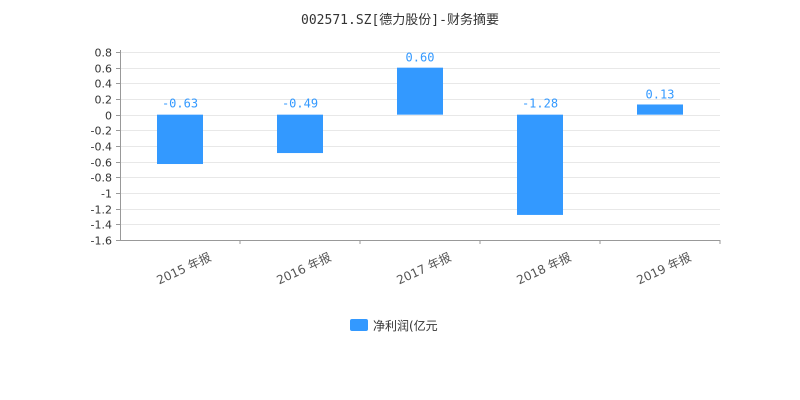 The height and width of the screenshot is (400, 800). What do you see at coordinates (303, 268) in the screenshot?
I see `x-tick-label: 2016 年报` at bounding box center [303, 268].